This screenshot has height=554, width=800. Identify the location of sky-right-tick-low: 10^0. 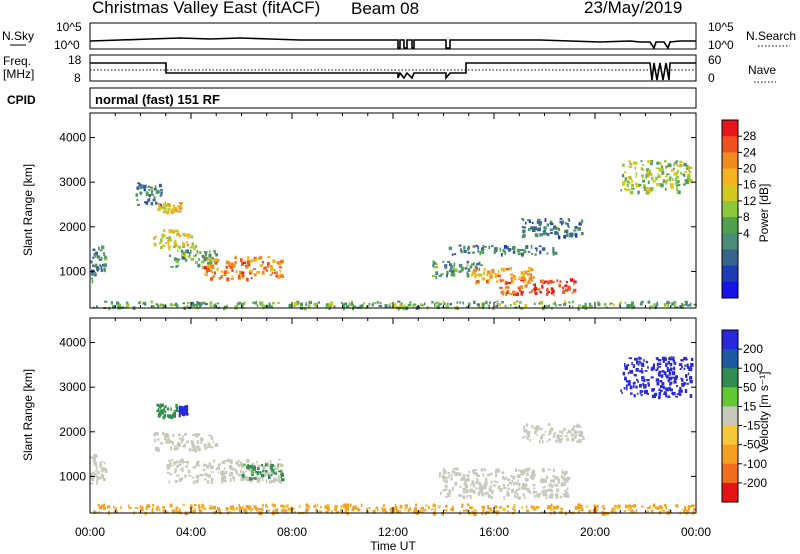
(721, 45).